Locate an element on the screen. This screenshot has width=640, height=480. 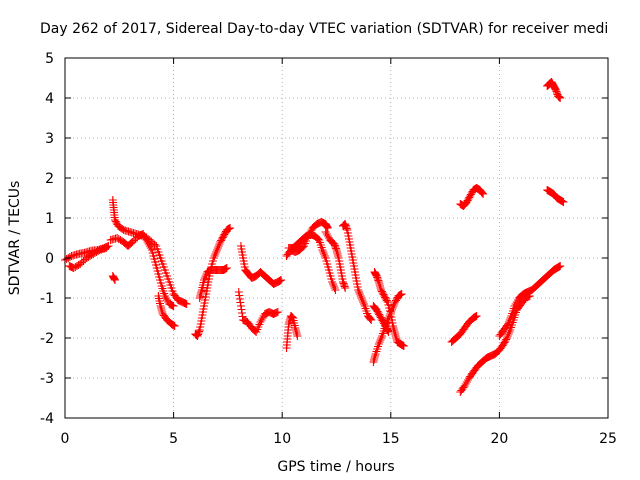
x-tick-label: 15 is located at coordinates (391, 439).